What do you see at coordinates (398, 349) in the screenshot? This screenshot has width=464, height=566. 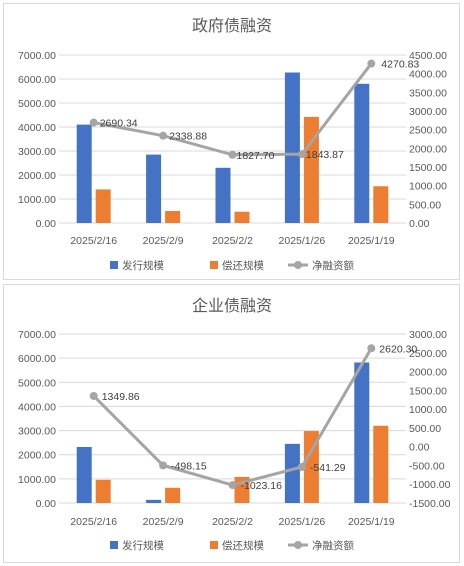 I see `data-label: 2620.30` at bounding box center [398, 349].